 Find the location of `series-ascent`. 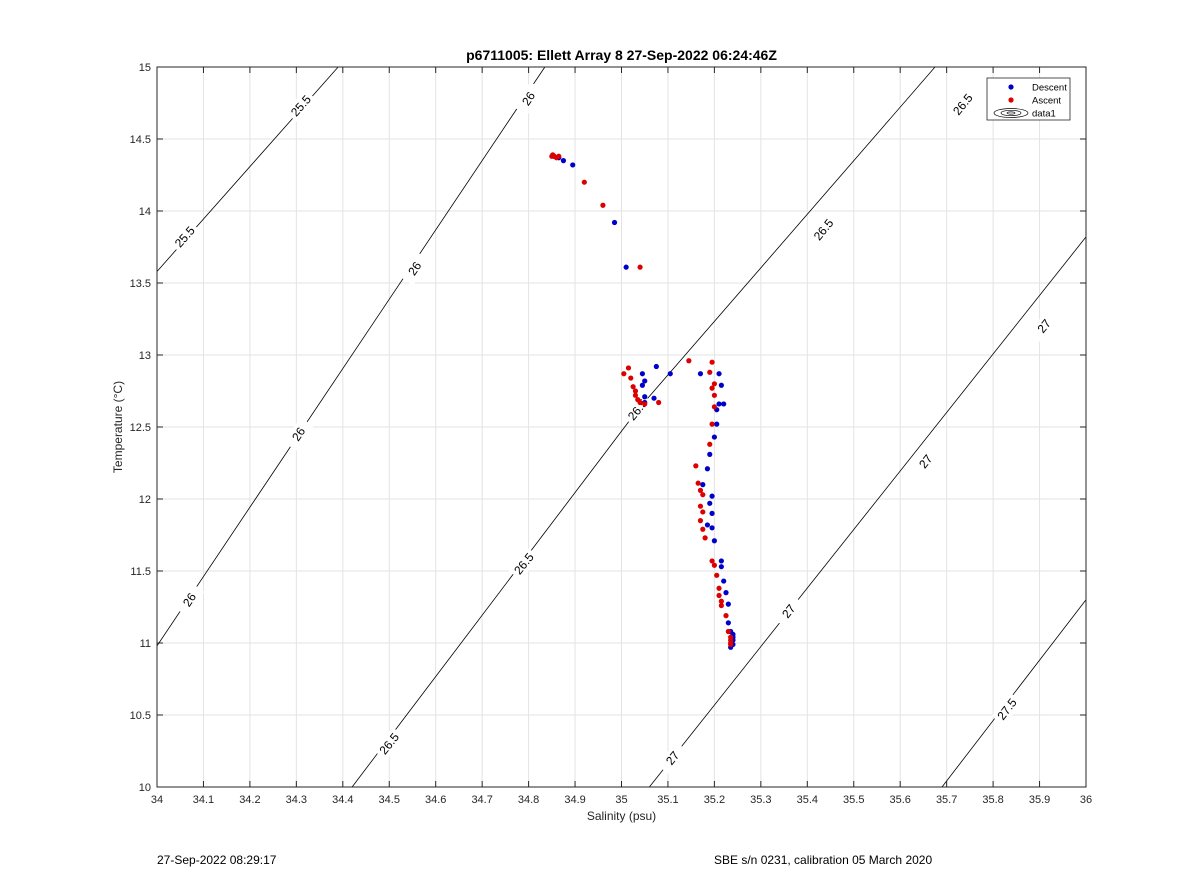

series-ascent is located at coordinates (641, 400).